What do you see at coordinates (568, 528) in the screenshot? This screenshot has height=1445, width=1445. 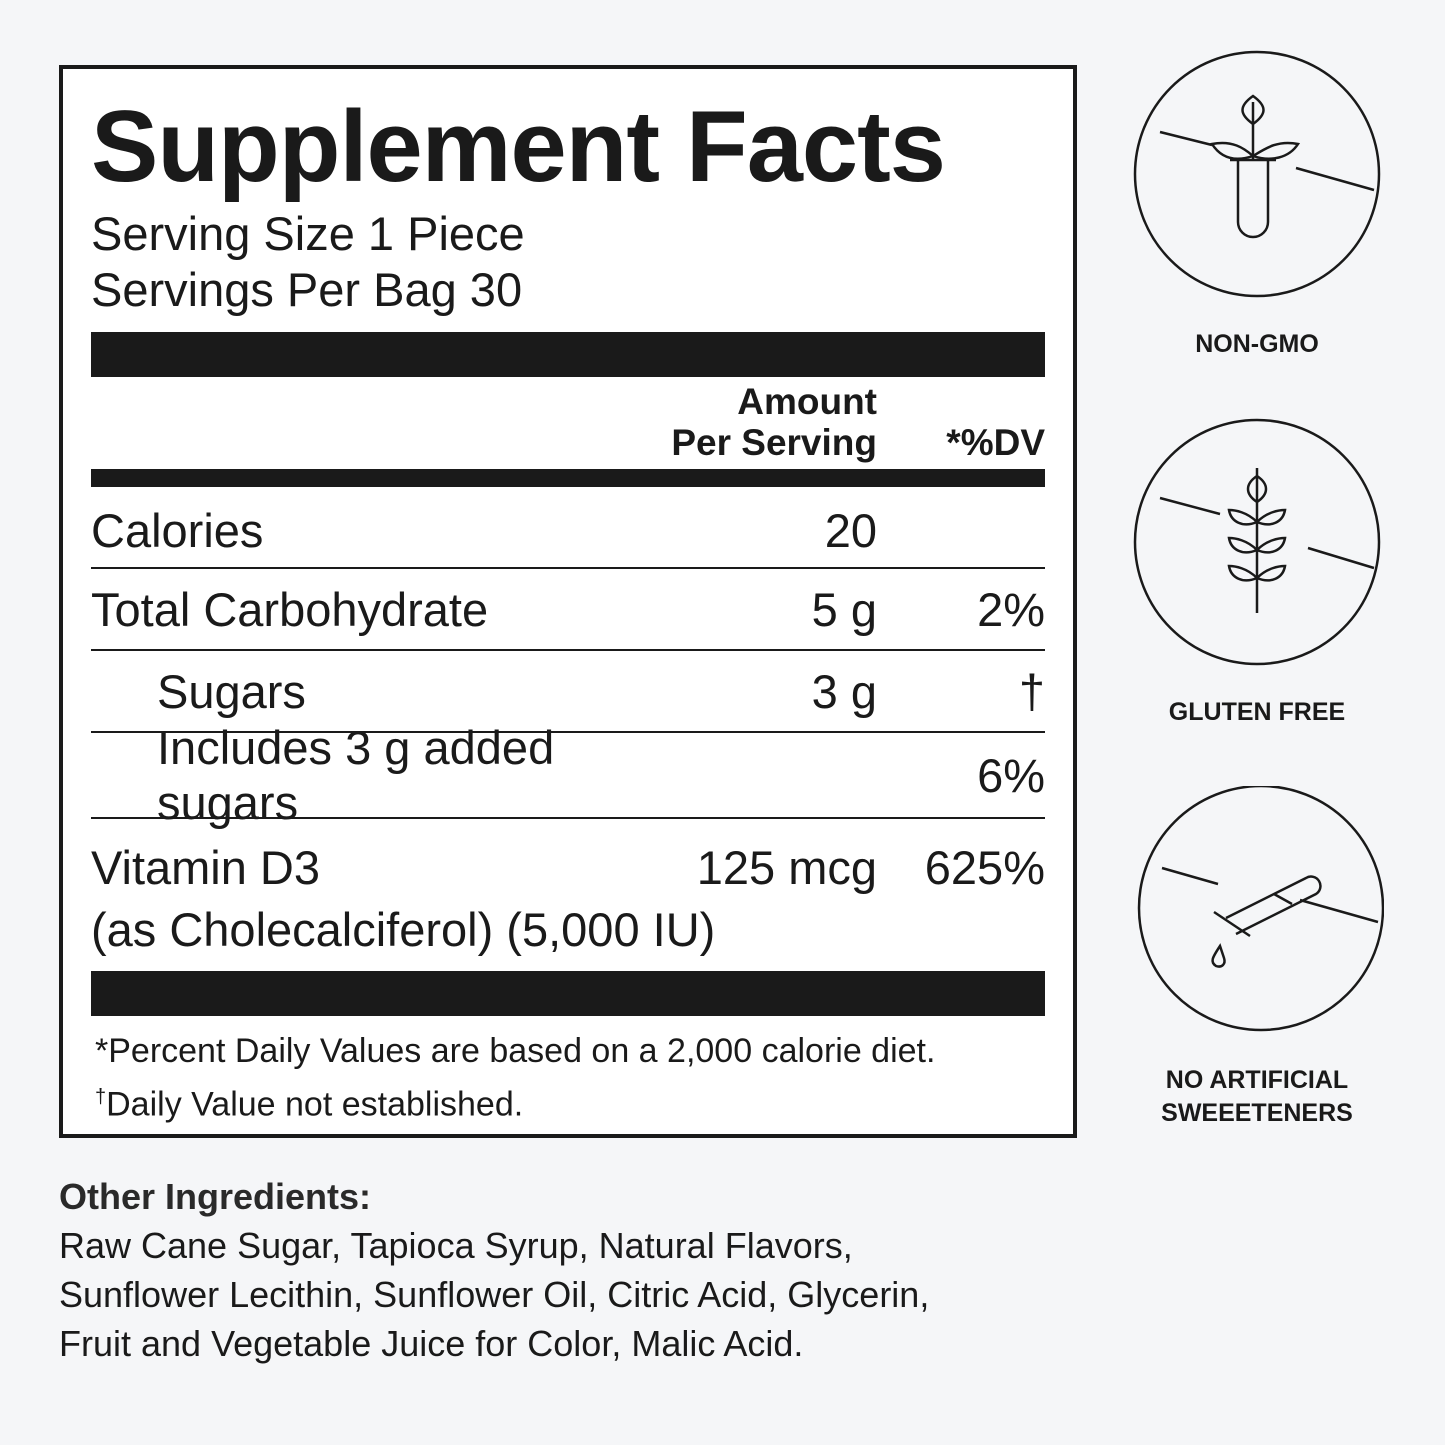 I see `nutrient-row: Calories 20` at bounding box center [568, 528].